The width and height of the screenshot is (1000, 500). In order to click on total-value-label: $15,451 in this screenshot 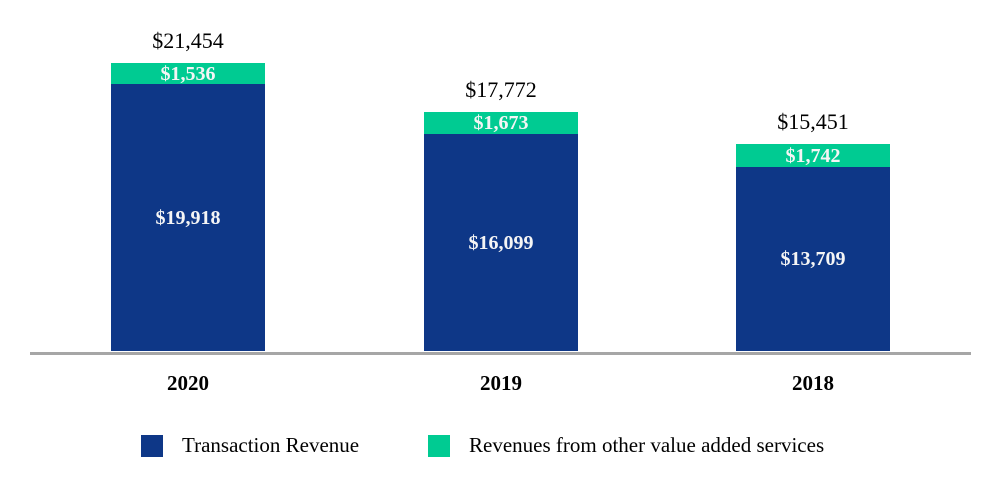, I will do `click(813, 121)`.